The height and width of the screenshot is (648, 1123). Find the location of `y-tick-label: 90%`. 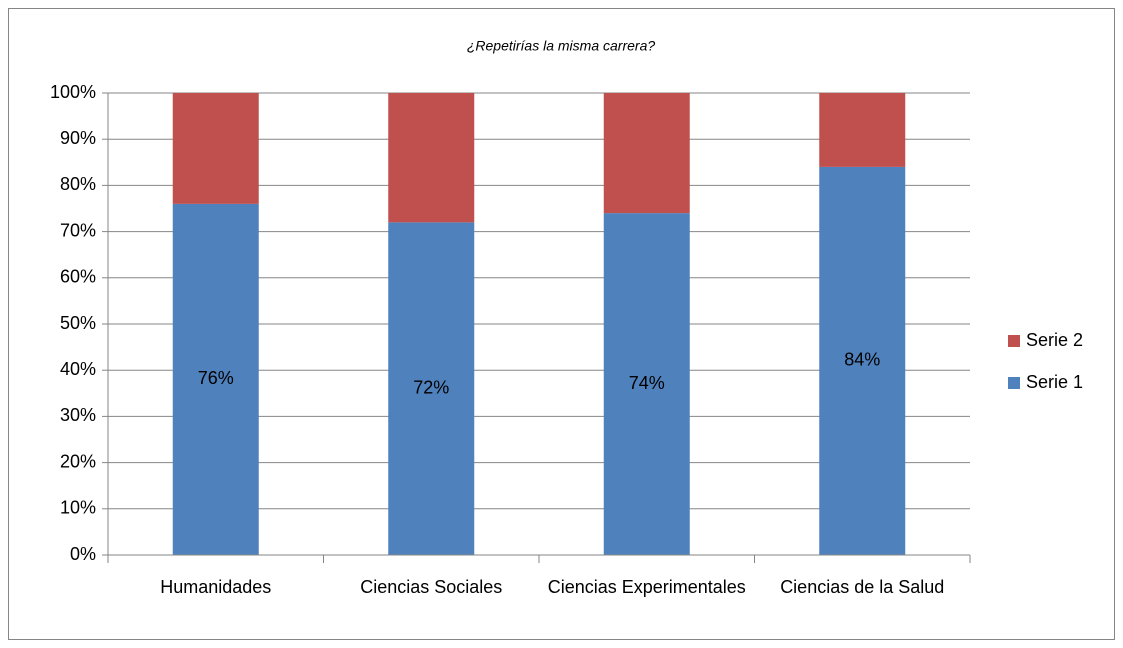

y-tick-label: 90% is located at coordinates (78, 138).